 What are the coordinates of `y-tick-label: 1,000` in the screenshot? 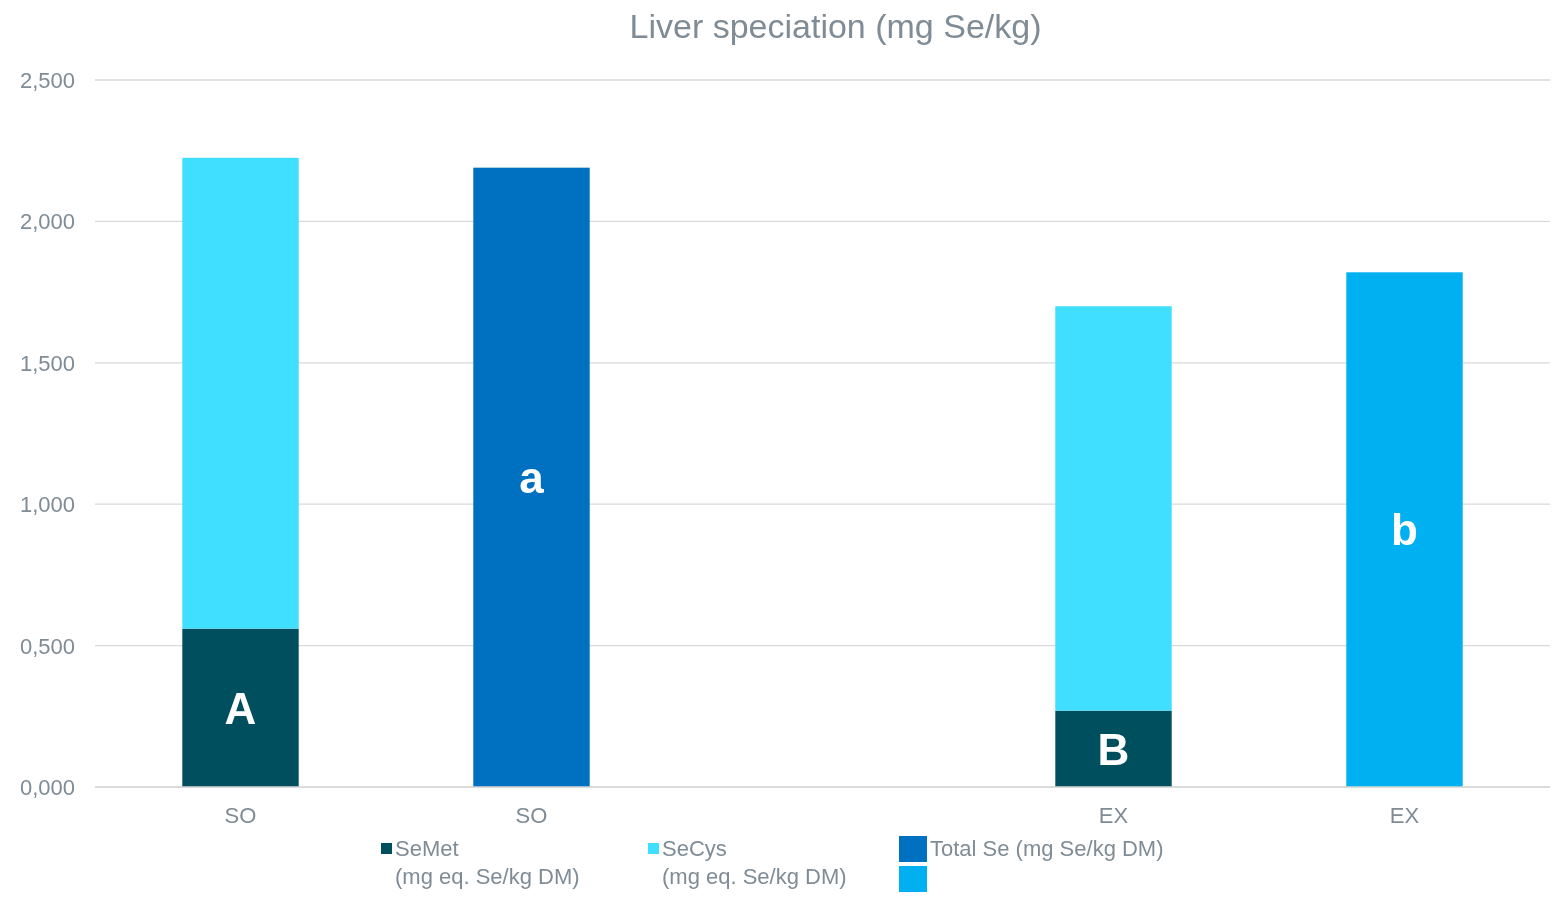 It's located at (47, 505).